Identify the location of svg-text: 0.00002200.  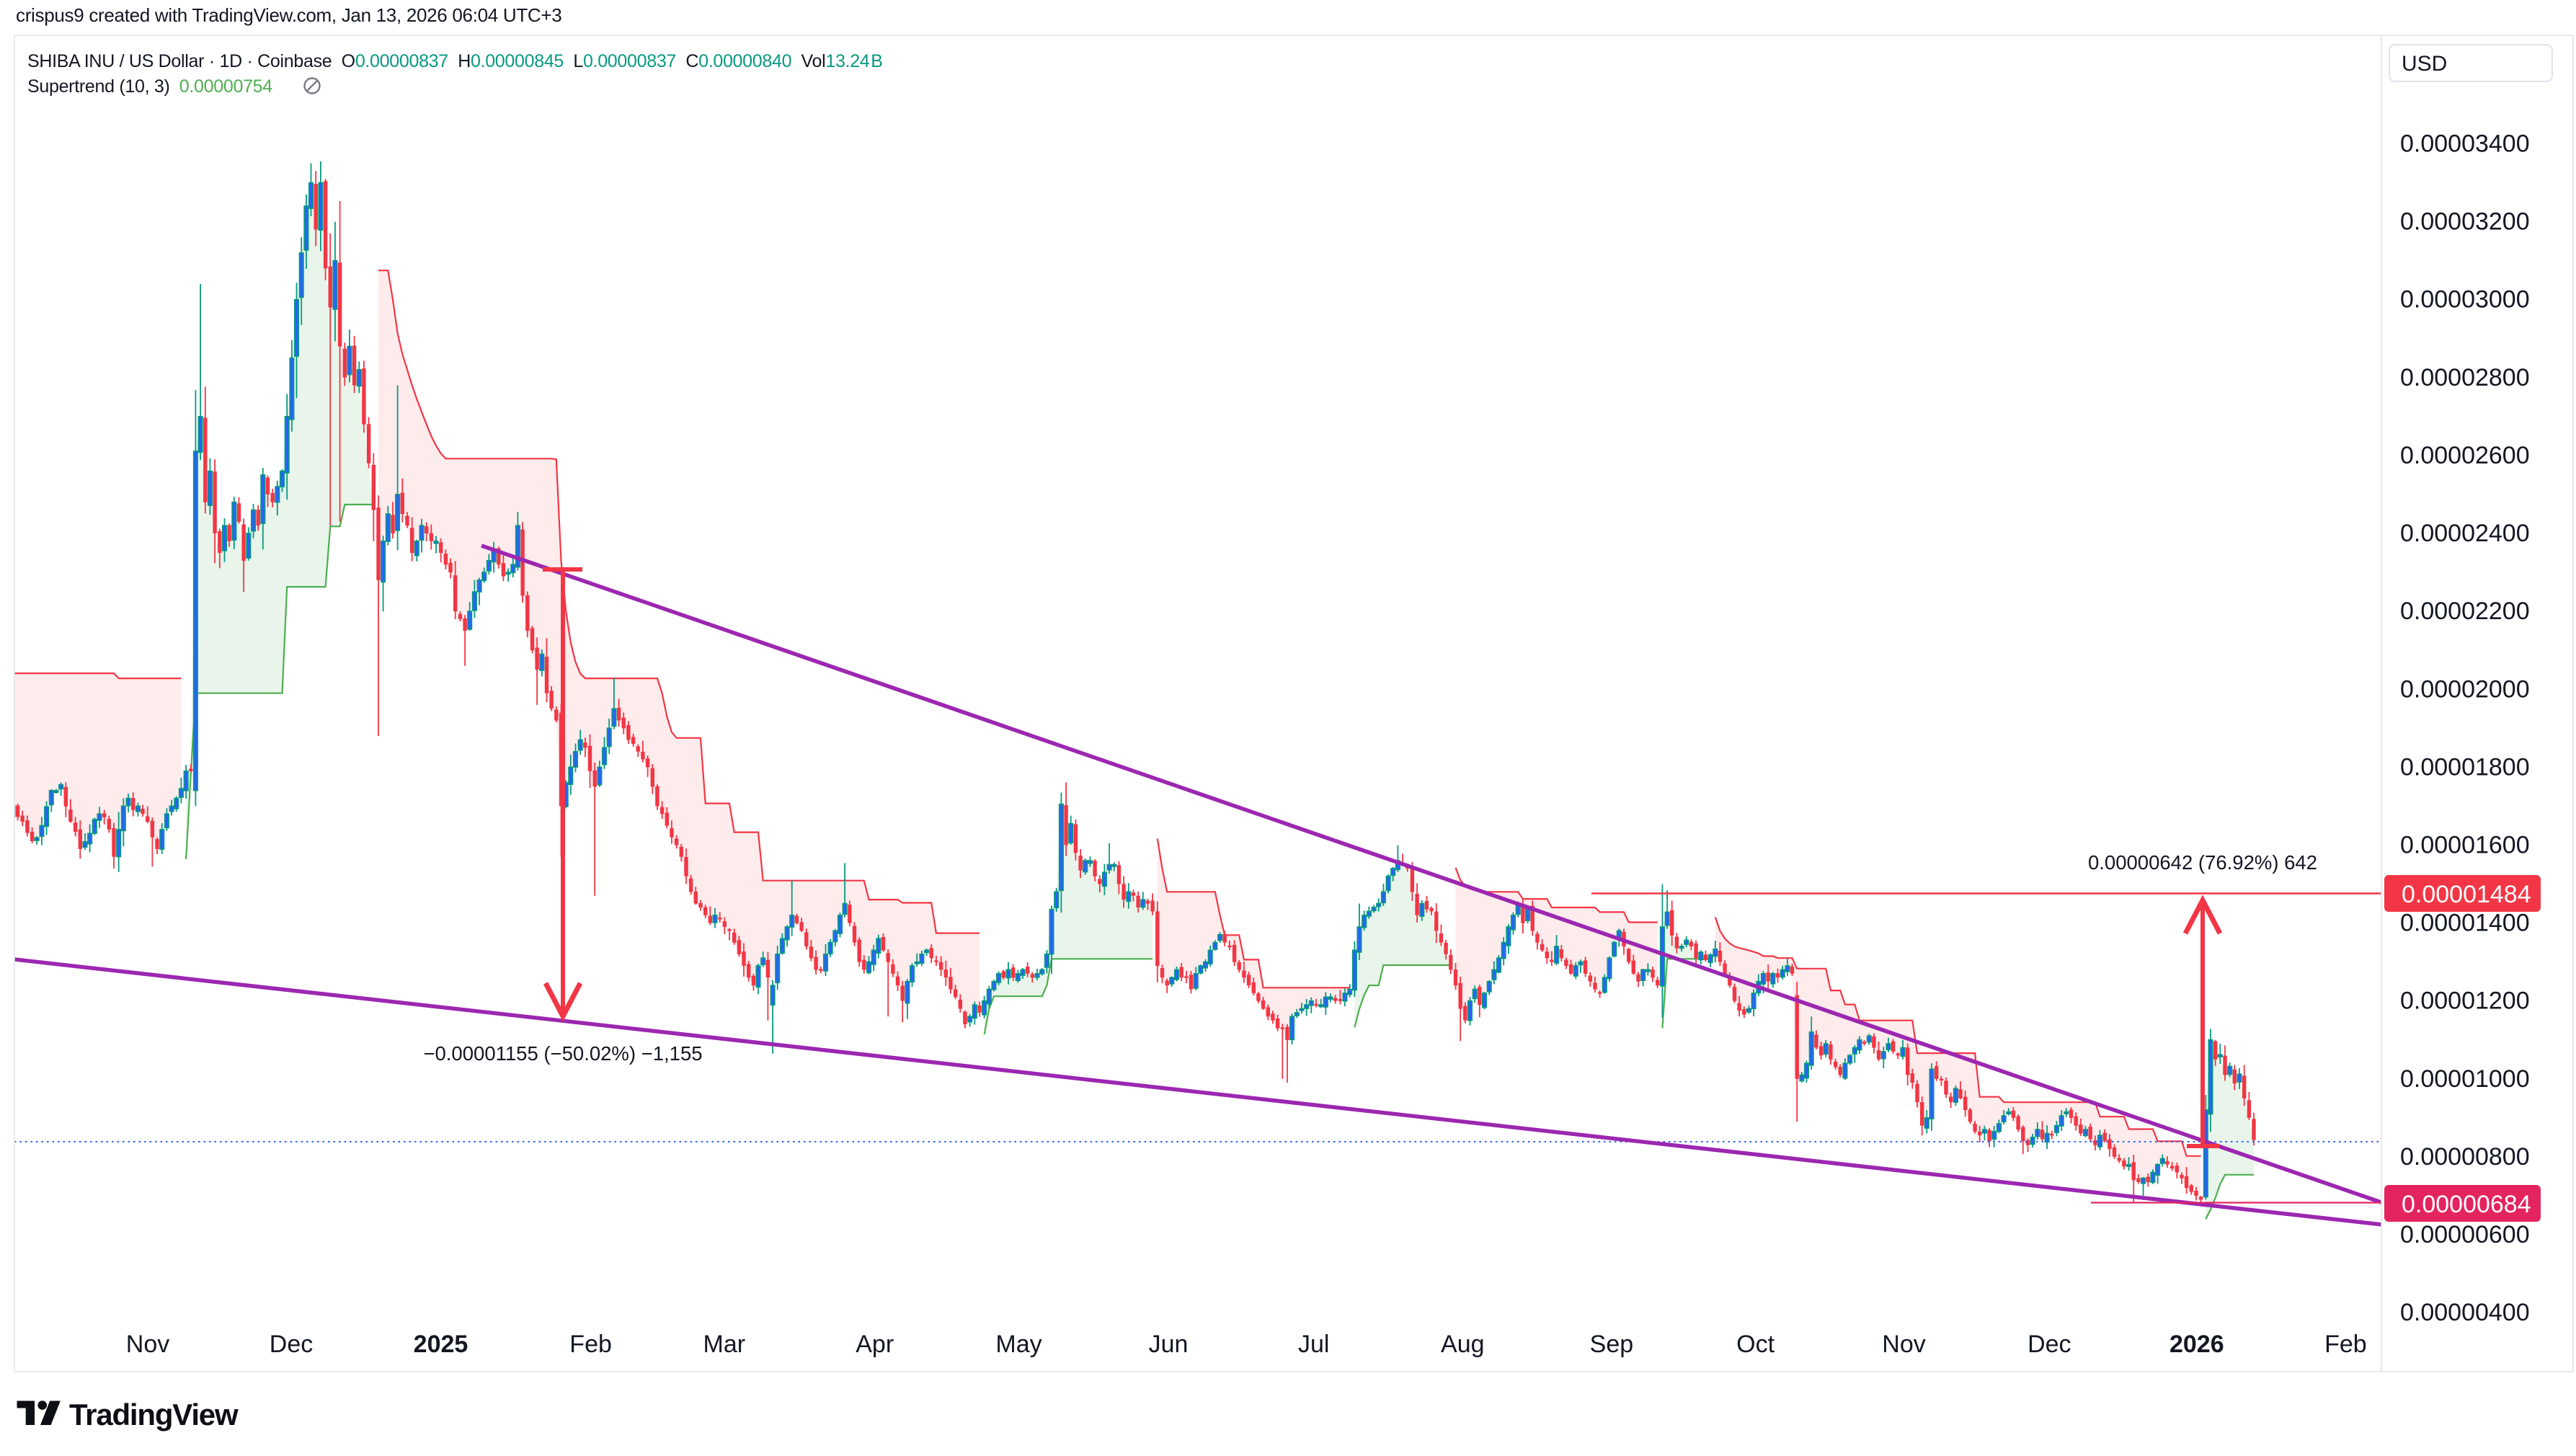
(2465, 611).